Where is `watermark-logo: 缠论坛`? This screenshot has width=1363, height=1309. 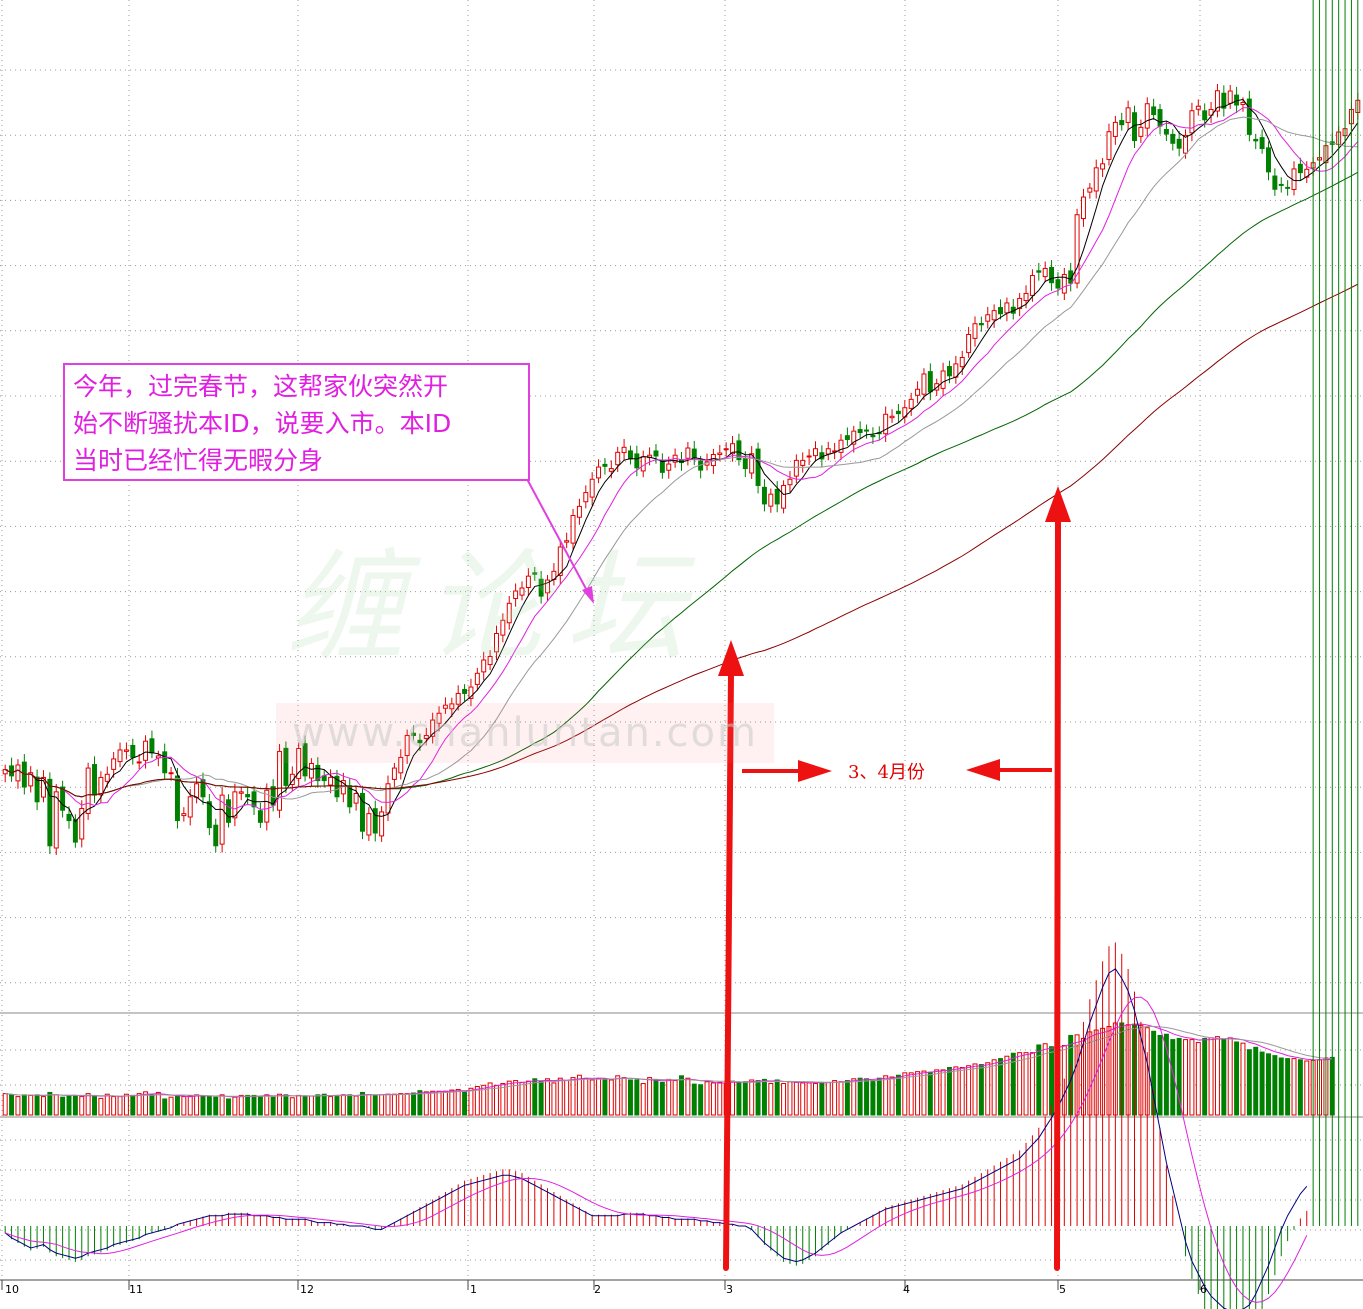
watermark-logo: 缠论坛 is located at coordinates (495, 608).